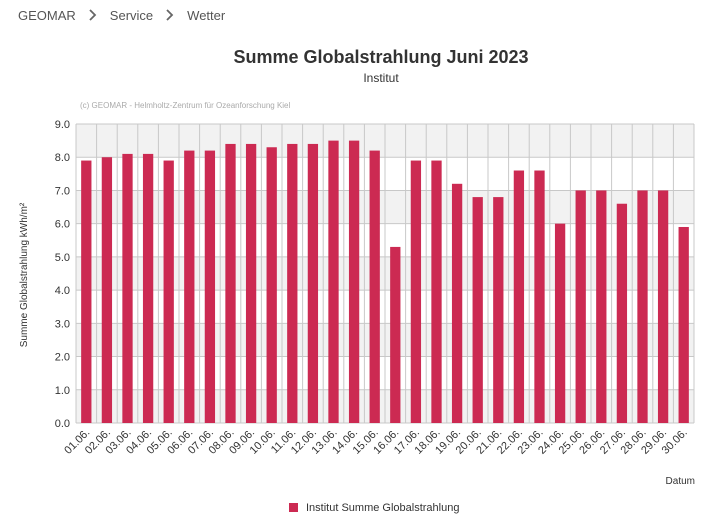 Image resolution: width=712 pixels, height=526 pixels. What do you see at coordinates (62, 391) in the screenshot?
I see `y-tick-label: 1.0` at bounding box center [62, 391].